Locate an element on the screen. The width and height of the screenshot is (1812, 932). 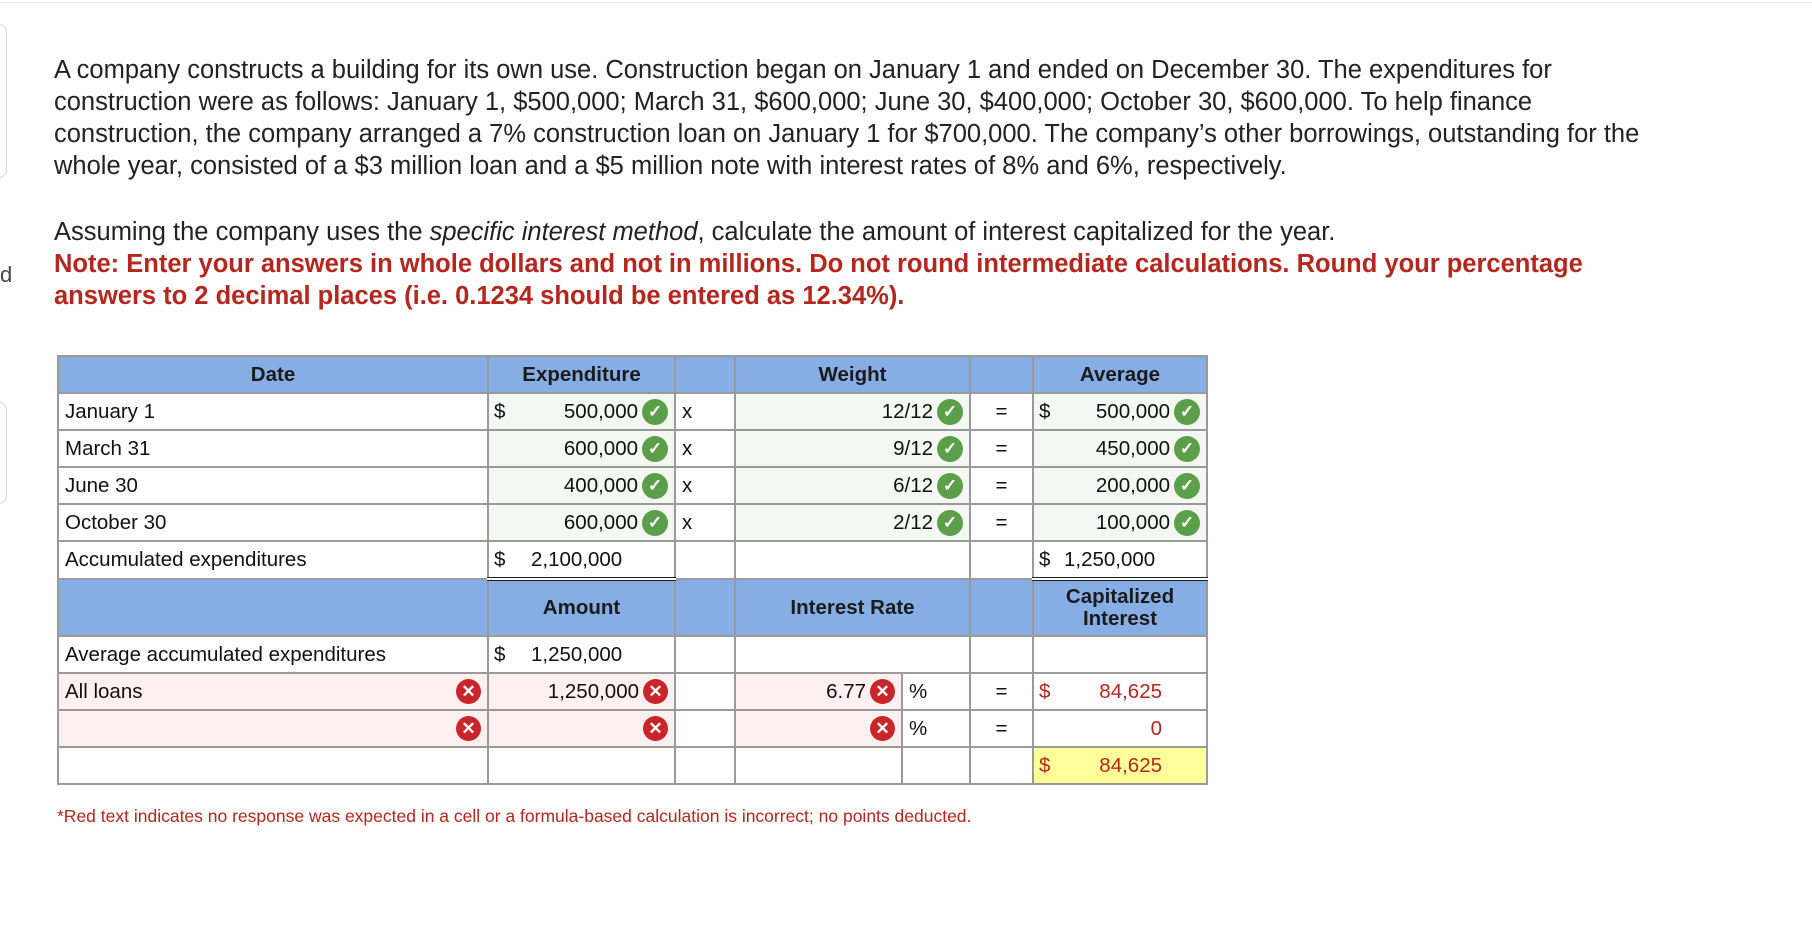
interest-rate-input: 6.77 ✕ is located at coordinates (818, 691).